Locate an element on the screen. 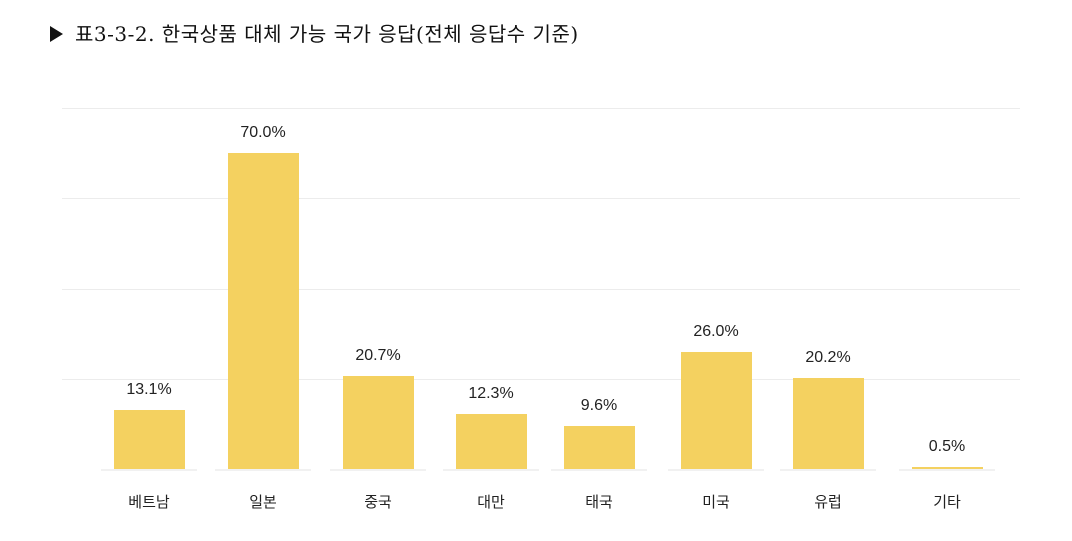 Image resolution: width=1072 pixels, height=541 pixels. bar-value-label: 0.5% is located at coordinates (947, 446).